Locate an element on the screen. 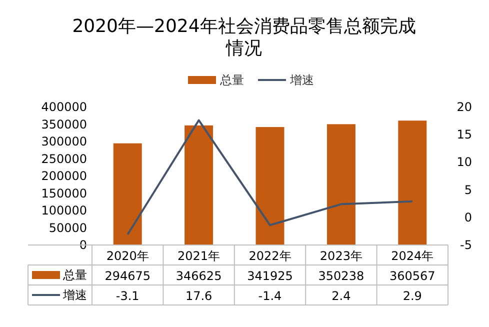 This screenshot has height=327, width=489. y2-tick-label: -5 is located at coordinates (466, 245).